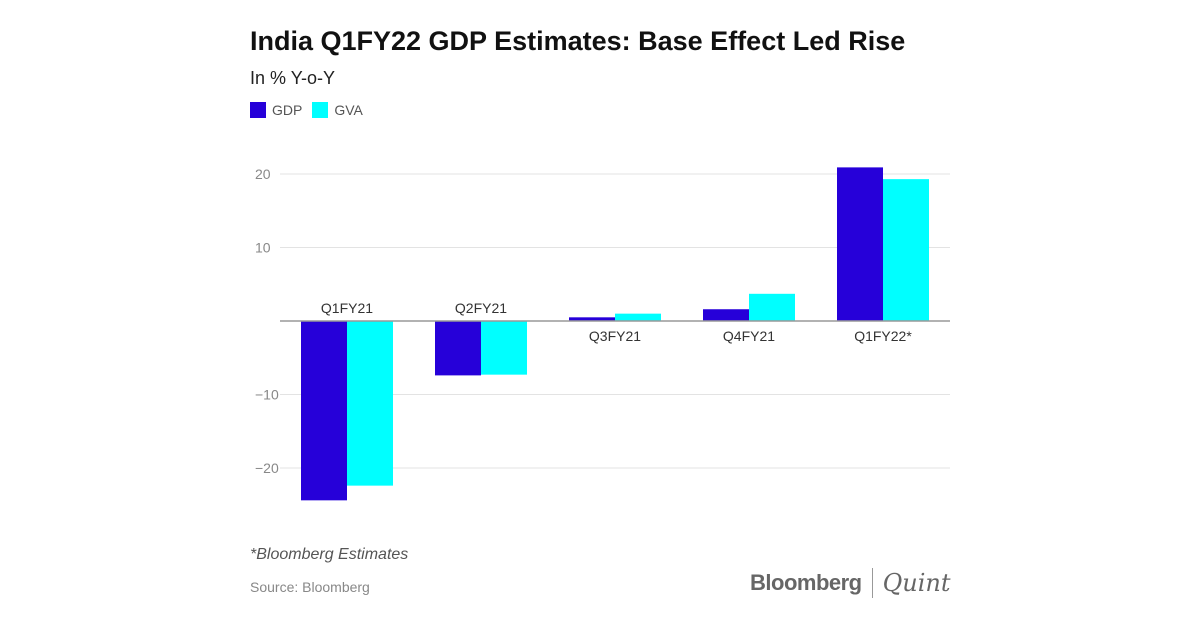 This screenshot has width=1200, height=630. Describe the element at coordinates (267, 395) in the screenshot. I see `y-tick-label: −10` at that location.